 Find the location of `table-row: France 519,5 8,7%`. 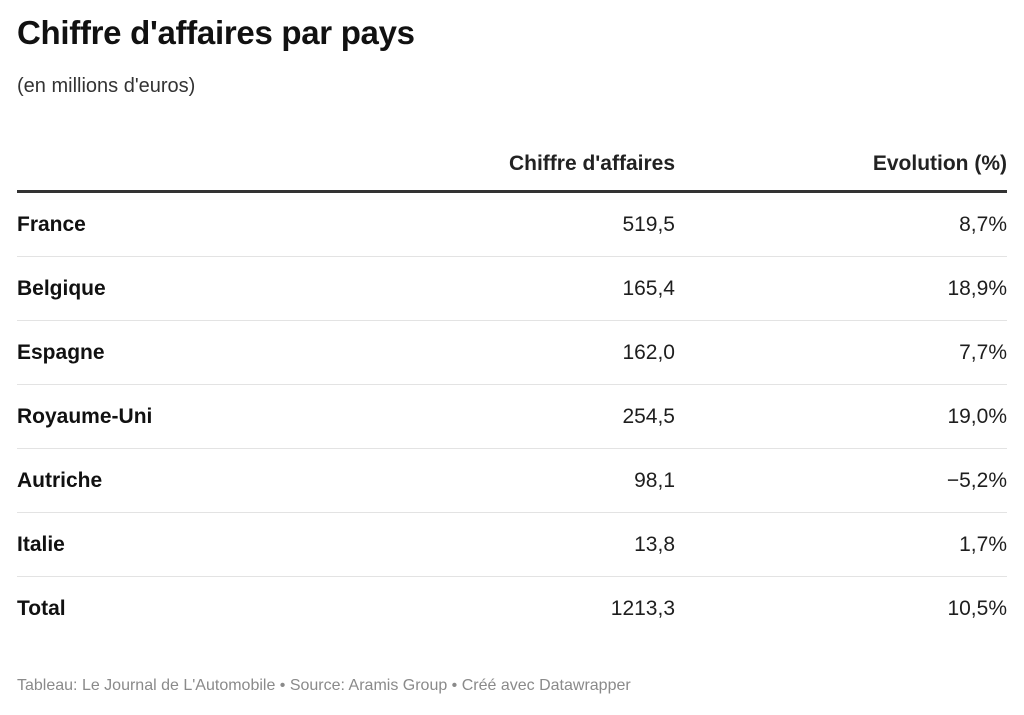

table-row: France 519,5 8,7% is located at coordinates (512, 224).